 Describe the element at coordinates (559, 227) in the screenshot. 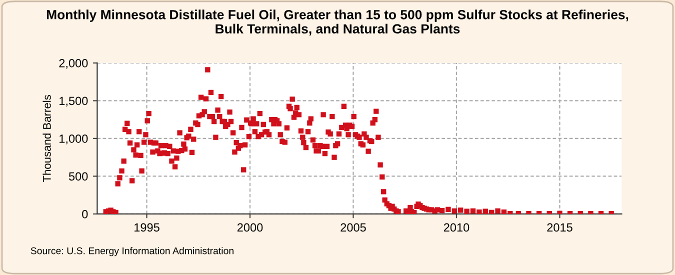

I see `x-tick-label: 2015` at that location.